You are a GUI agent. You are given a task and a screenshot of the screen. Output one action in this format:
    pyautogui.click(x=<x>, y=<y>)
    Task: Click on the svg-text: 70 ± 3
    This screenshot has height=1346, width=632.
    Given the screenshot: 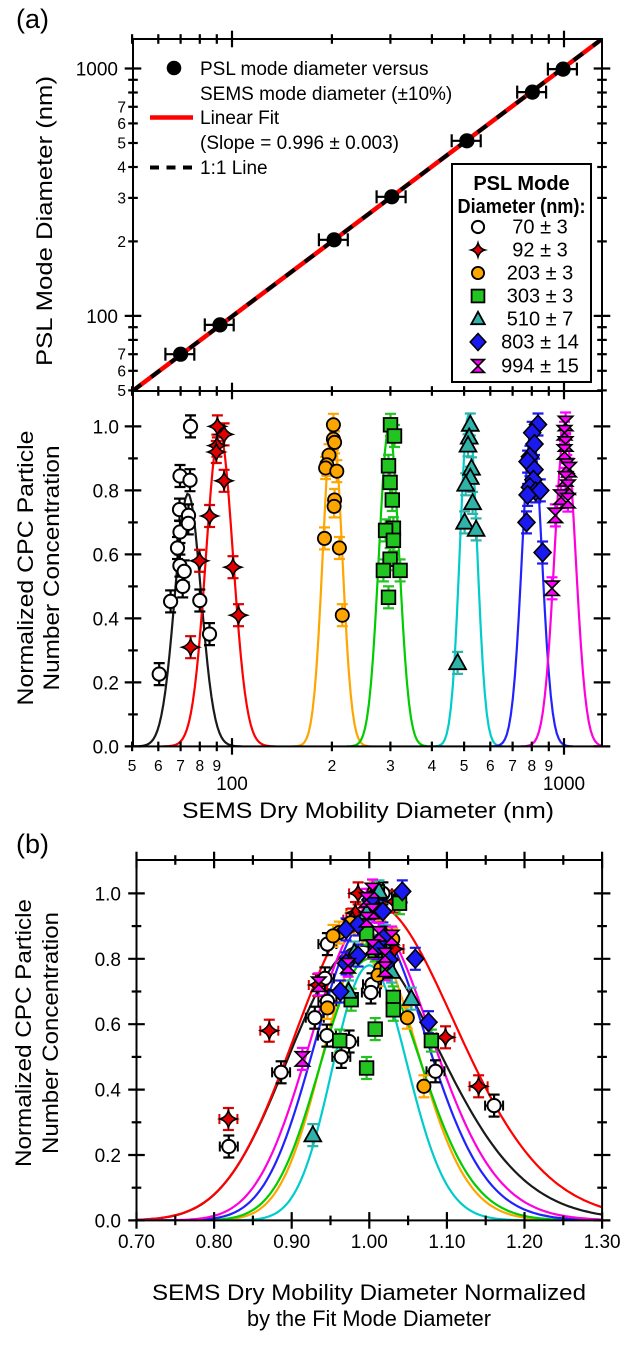 What is the action you would take?
    pyautogui.click(x=539, y=228)
    